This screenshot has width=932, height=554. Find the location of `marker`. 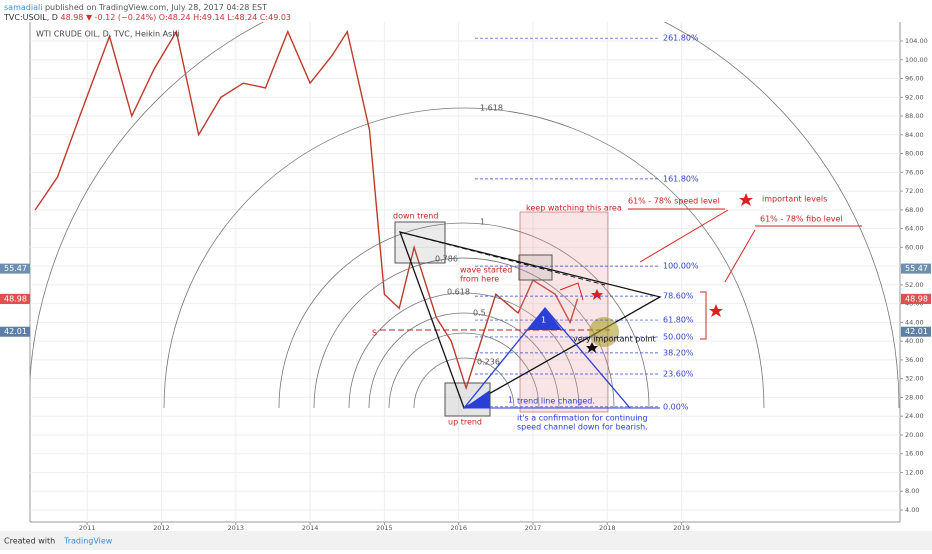

marker is located at coordinates (545, 319).